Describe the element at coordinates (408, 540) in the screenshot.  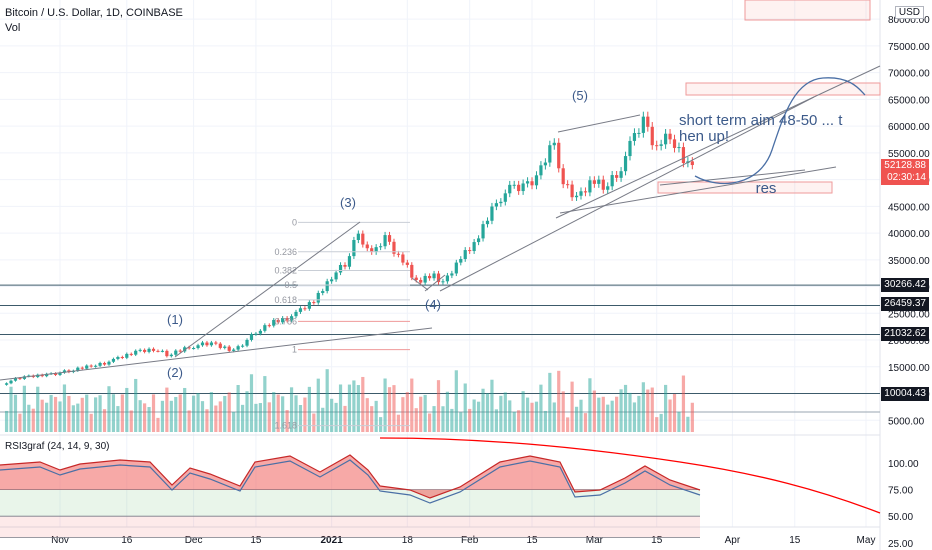
I see `x-tick-label: 18` at that location.